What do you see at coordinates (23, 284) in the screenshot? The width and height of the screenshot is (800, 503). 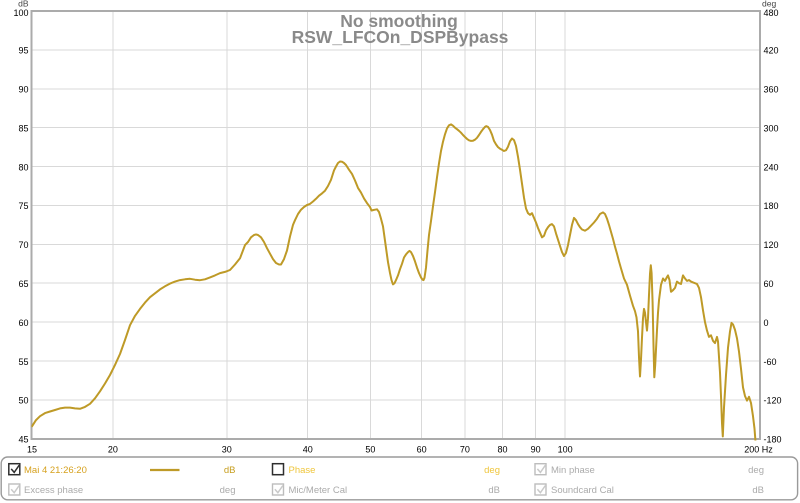 I see `svg-text: 65` at bounding box center [23, 284].